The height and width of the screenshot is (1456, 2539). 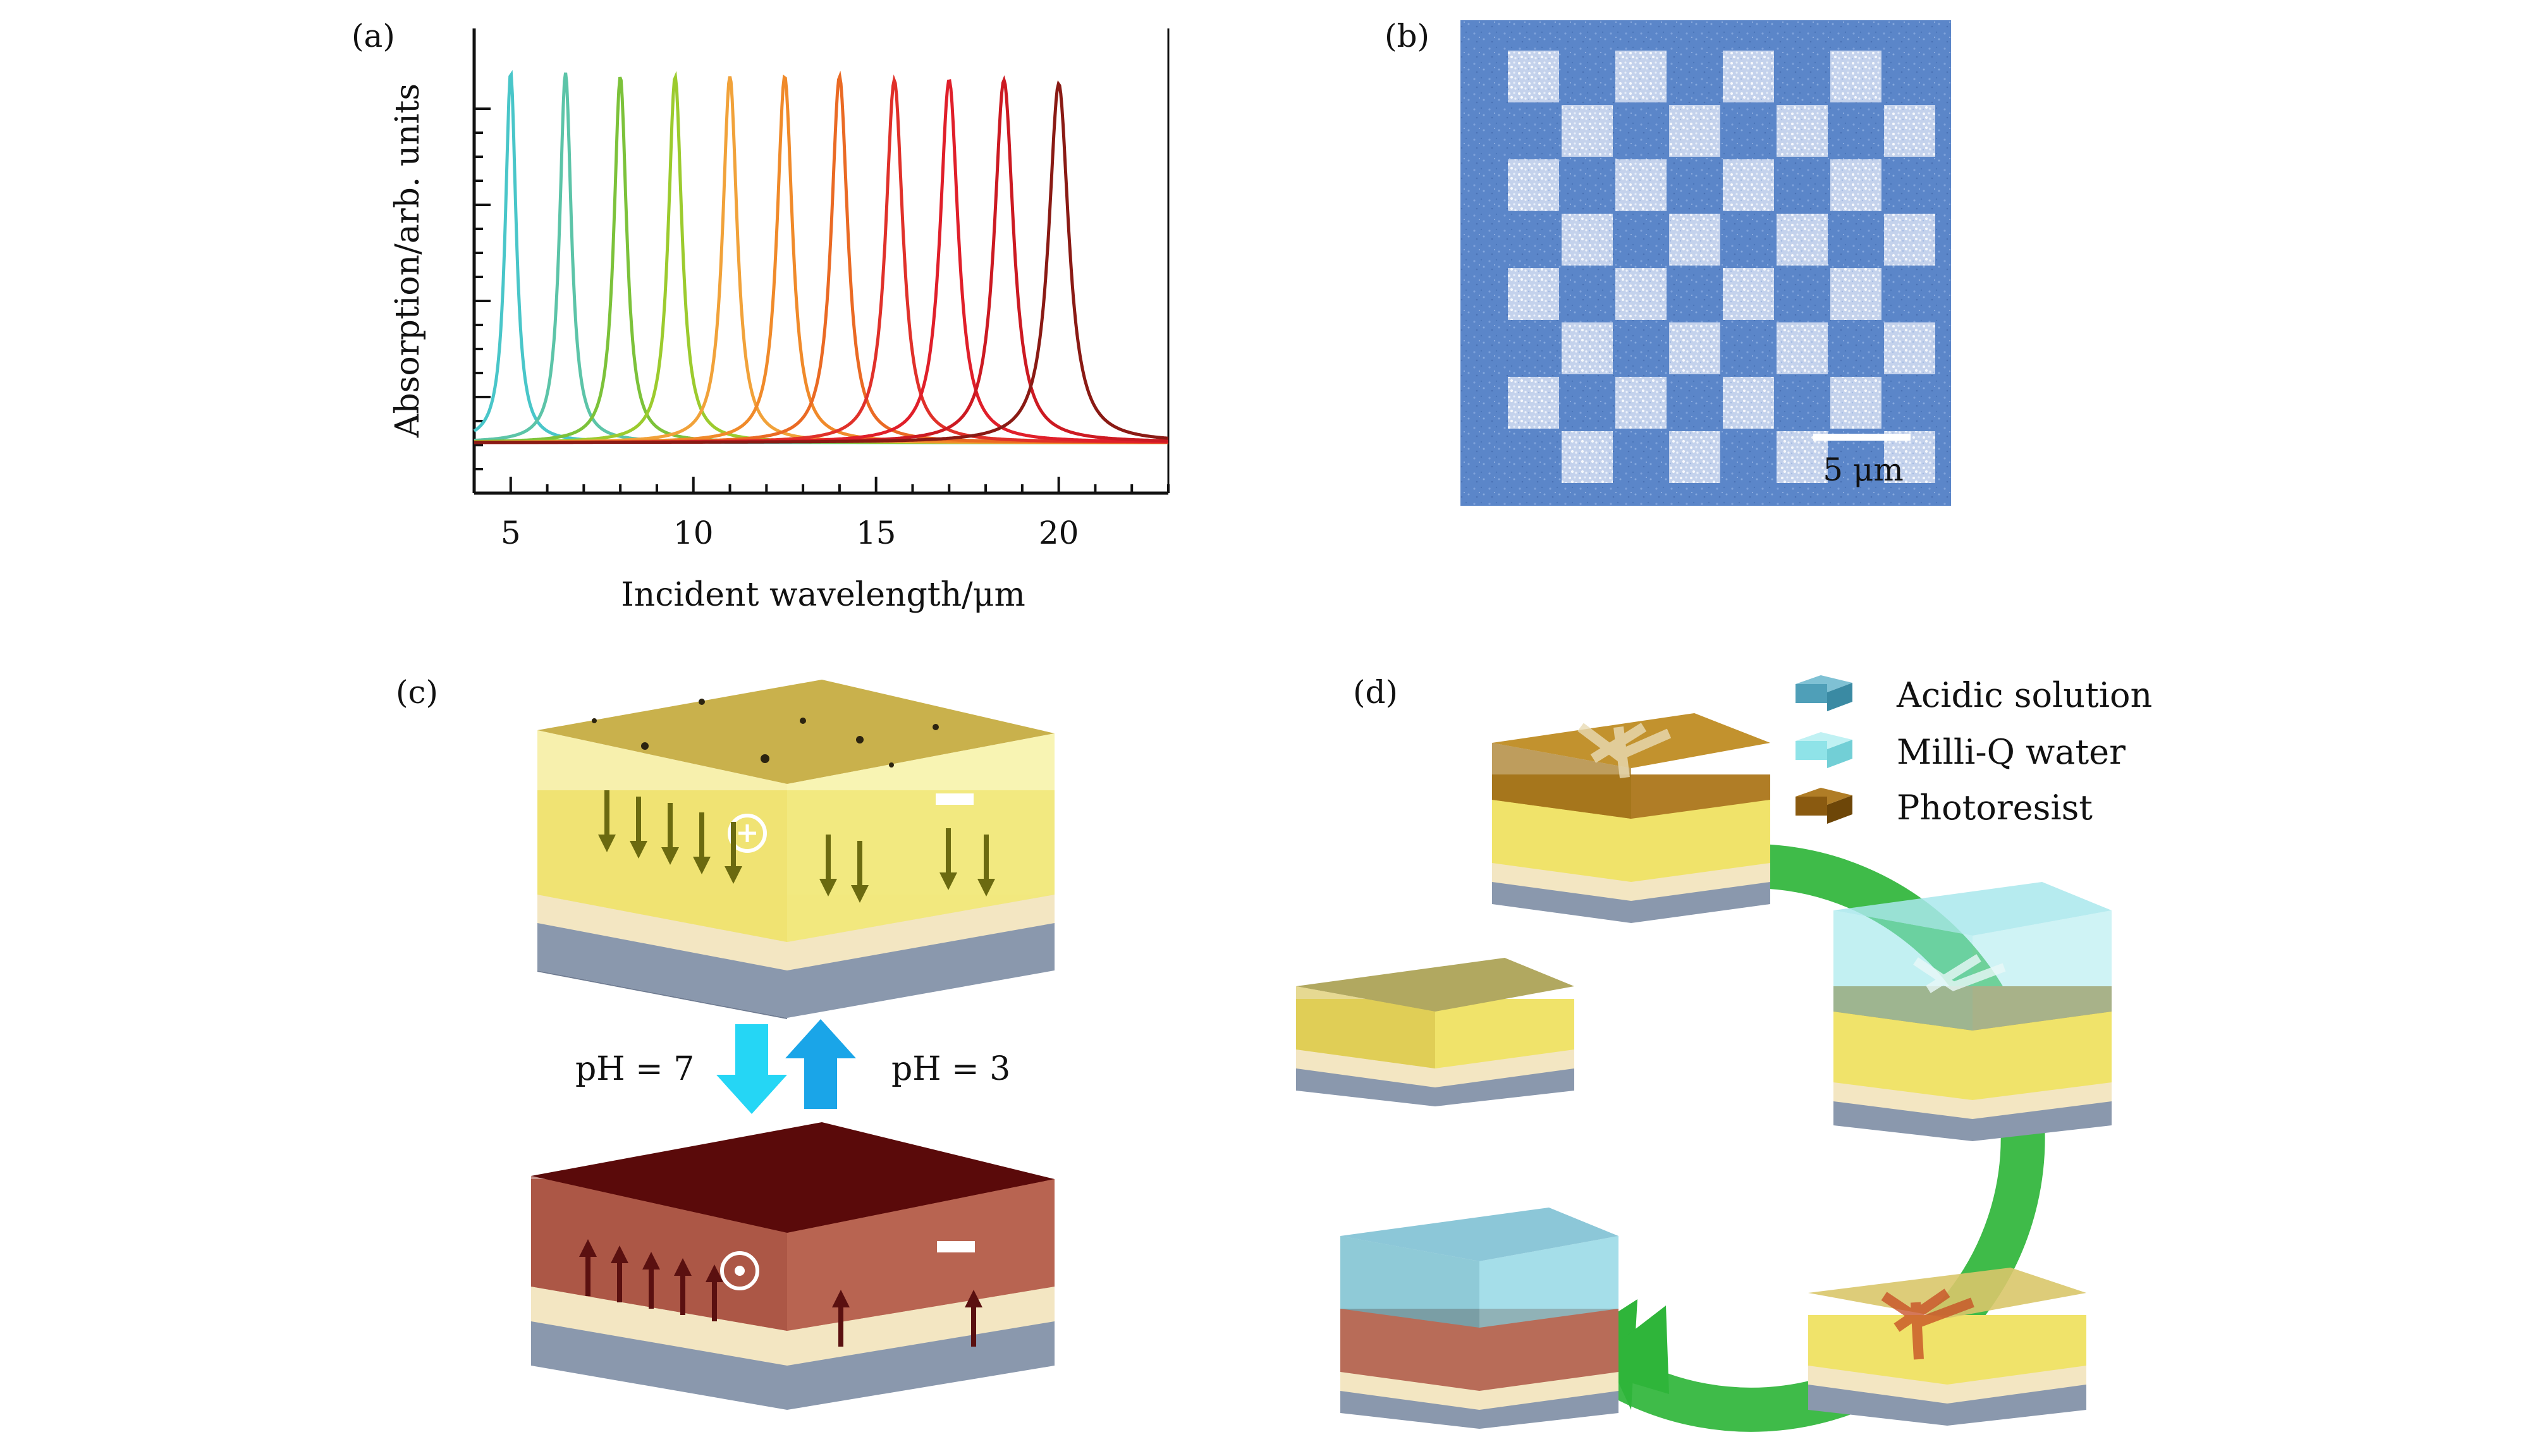 I want to click on process-block-left, so click(x=1435, y=1032).